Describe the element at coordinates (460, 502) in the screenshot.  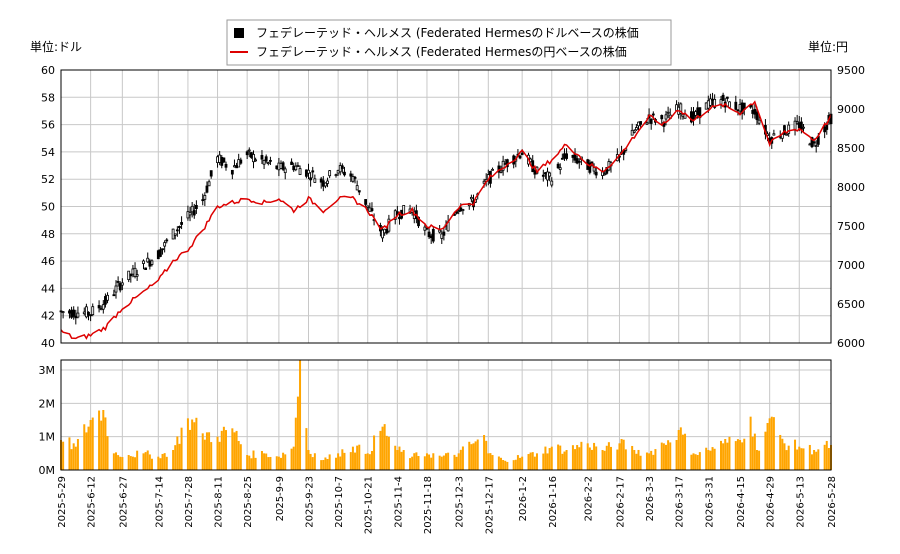
I see `x-tick-label: 2025-12-3` at that location.